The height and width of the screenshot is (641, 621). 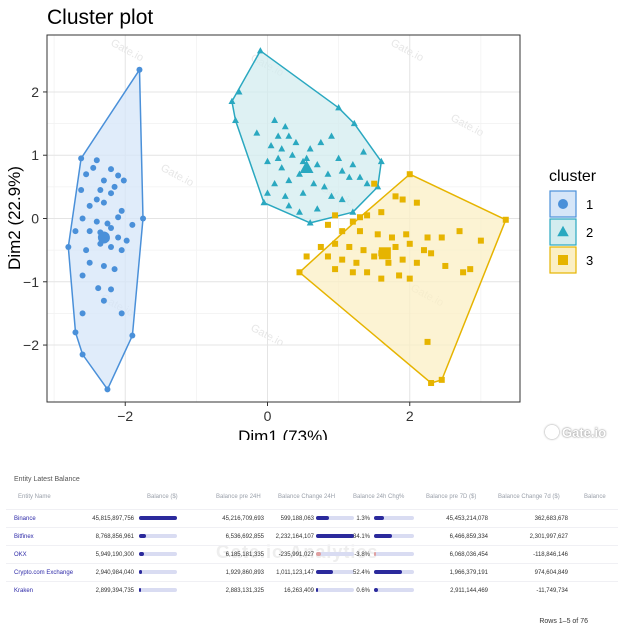 What do you see at coordinates (113, 519) in the screenshot?
I see `balance-value: 45,815,897,756` at bounding box center [113, 519].